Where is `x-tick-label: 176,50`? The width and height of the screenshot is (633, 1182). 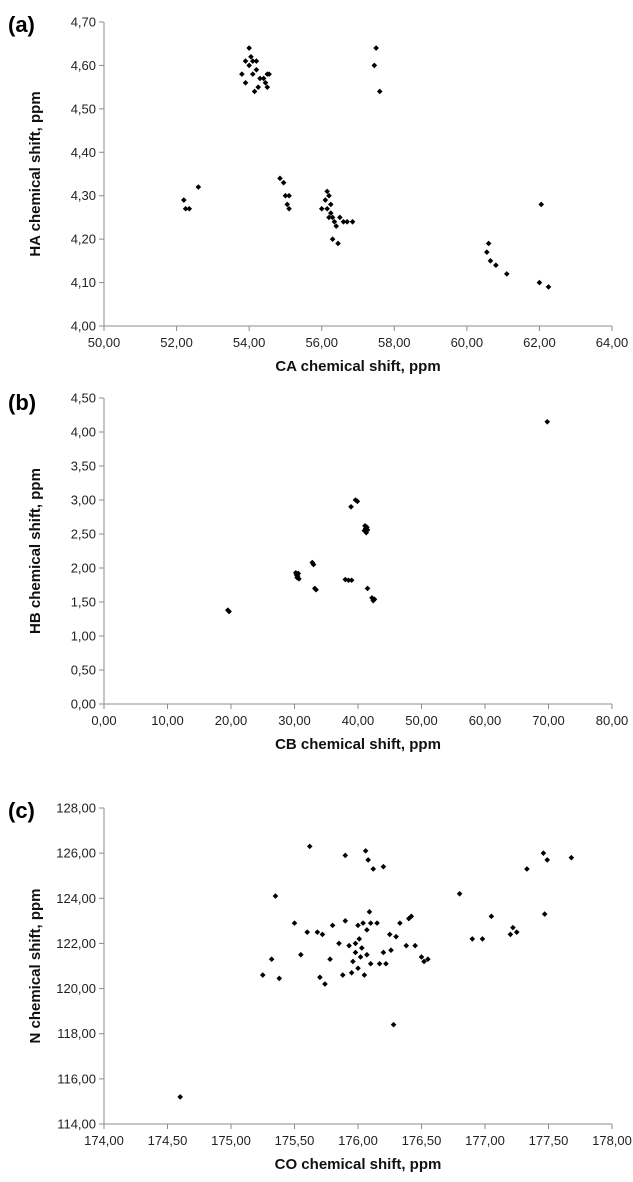 x-tick-label: 176,50 is located at coordinates (422, 1140).